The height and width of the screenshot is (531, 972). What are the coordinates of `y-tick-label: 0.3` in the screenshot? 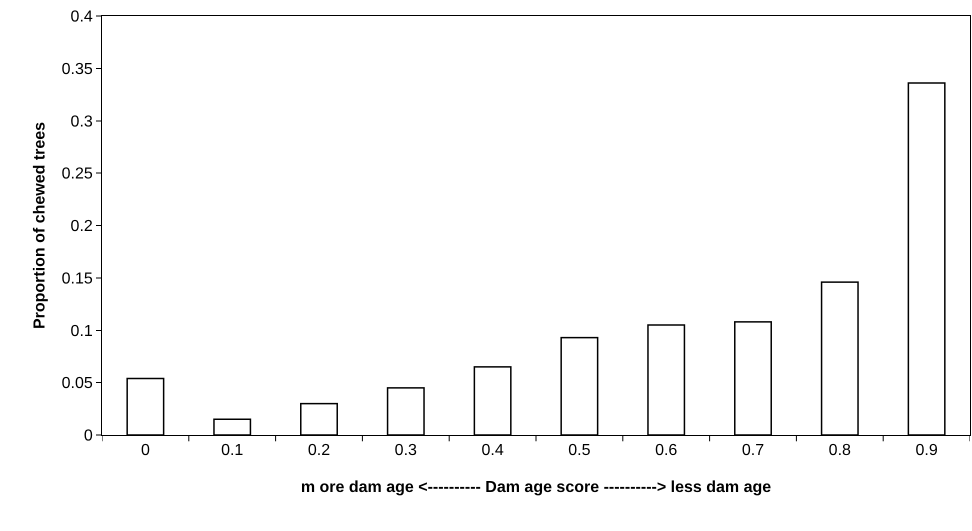 It's located at (81, 121).